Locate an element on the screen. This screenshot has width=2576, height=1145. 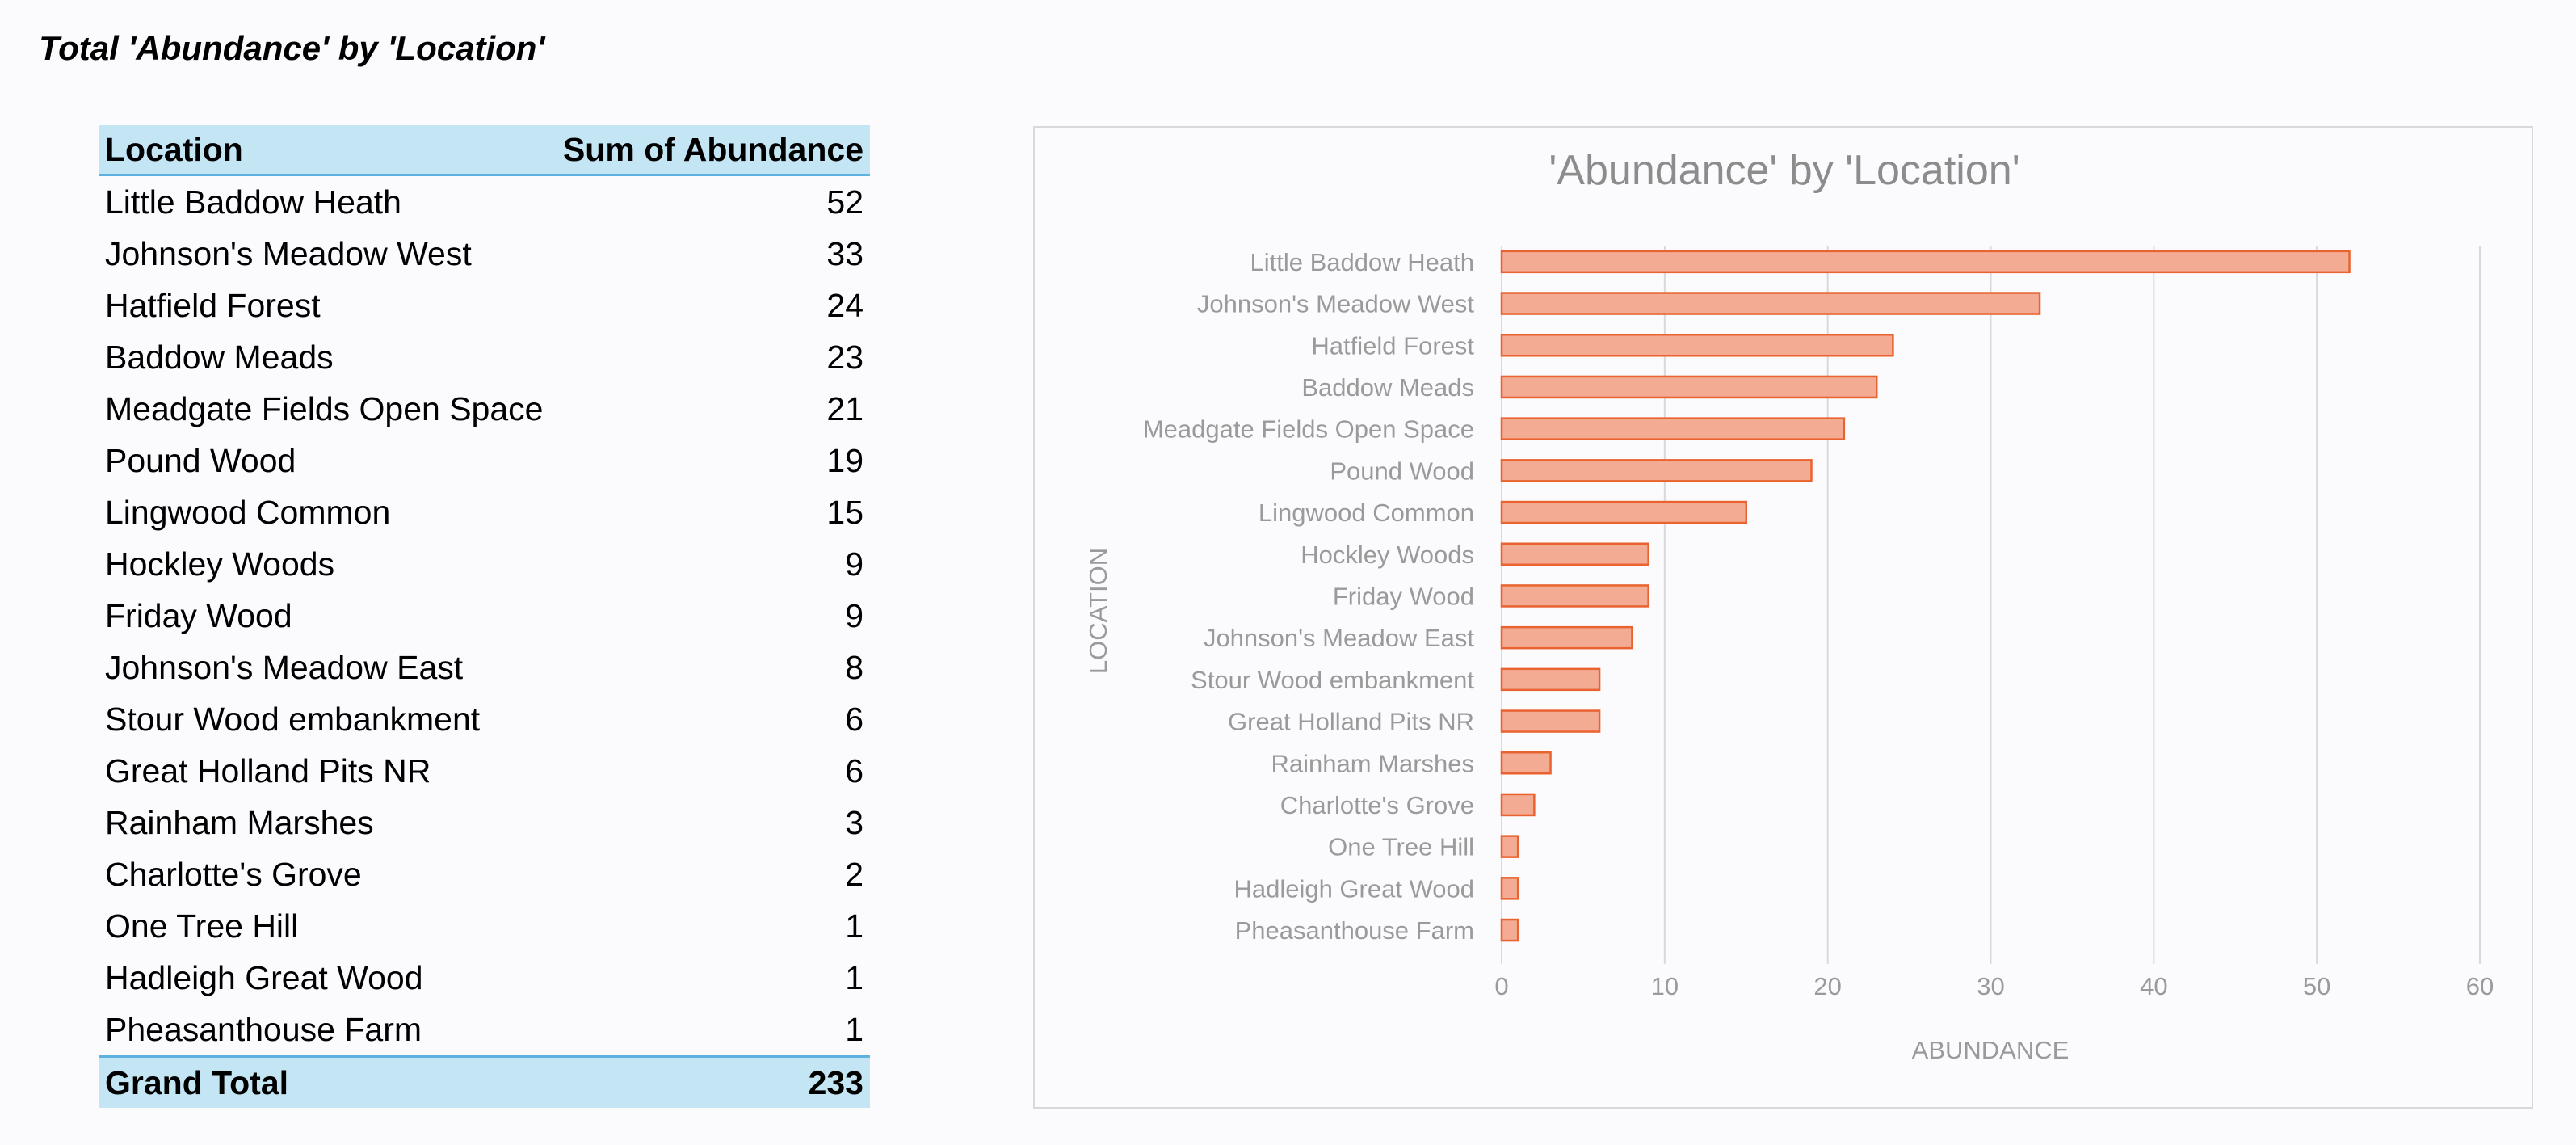
row-location: Lingwood Common is located at coordinates (248, 512).